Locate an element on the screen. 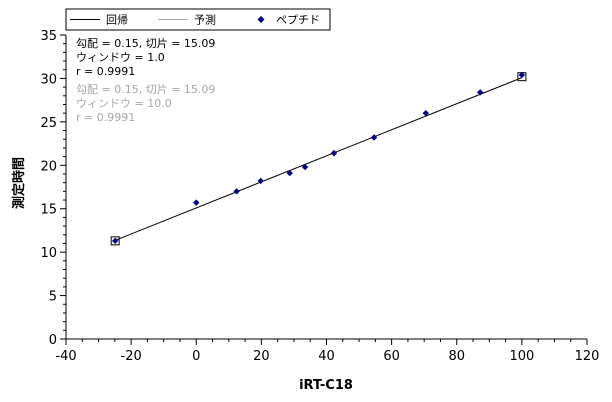 The image size is (612, 402). y-tick-label: 0 is located at coordinates (53, 340).